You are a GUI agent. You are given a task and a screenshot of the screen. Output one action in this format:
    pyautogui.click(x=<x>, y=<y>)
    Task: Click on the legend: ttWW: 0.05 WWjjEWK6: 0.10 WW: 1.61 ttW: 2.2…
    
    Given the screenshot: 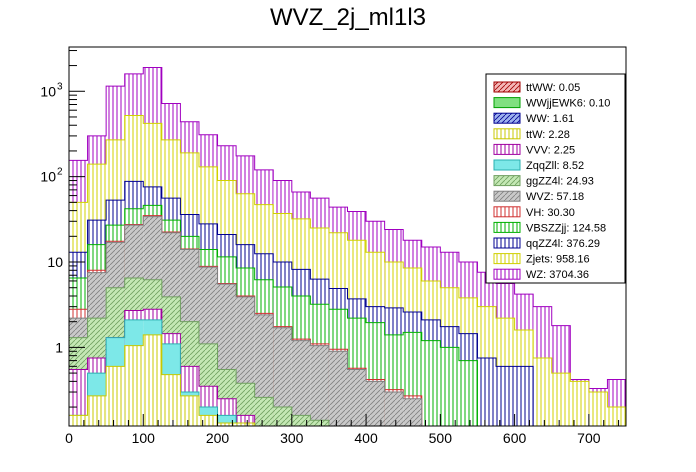 What is the action you would take?
    pyautogui.click(x=555, y=178)
    